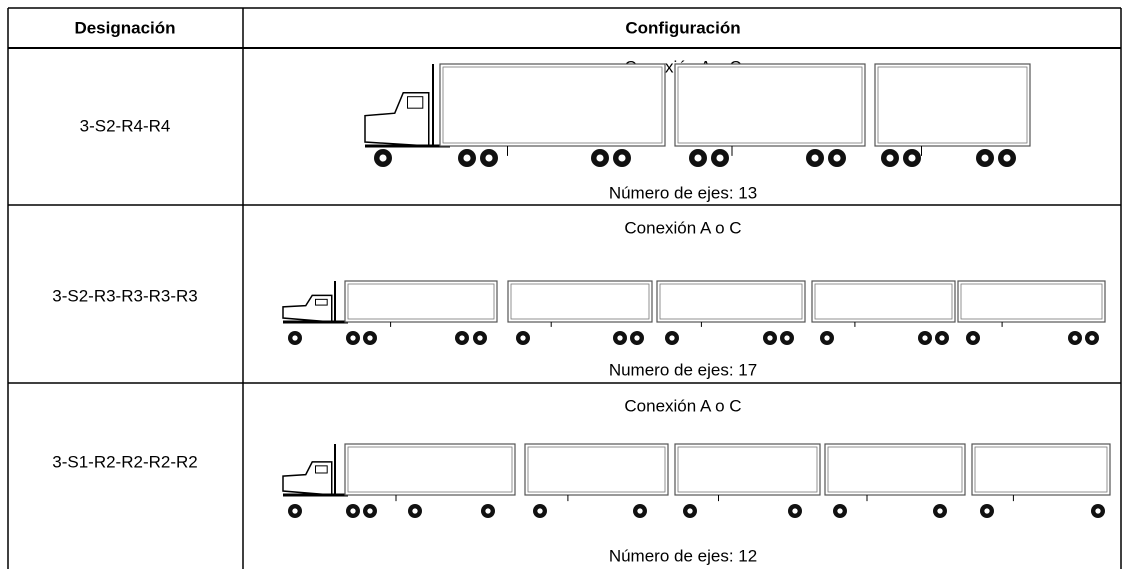 This screenshot has height=574, width=1131. Describe the element at coordinates (124, 27) in the screenshot. I see `header-cell: Designación` at that location.